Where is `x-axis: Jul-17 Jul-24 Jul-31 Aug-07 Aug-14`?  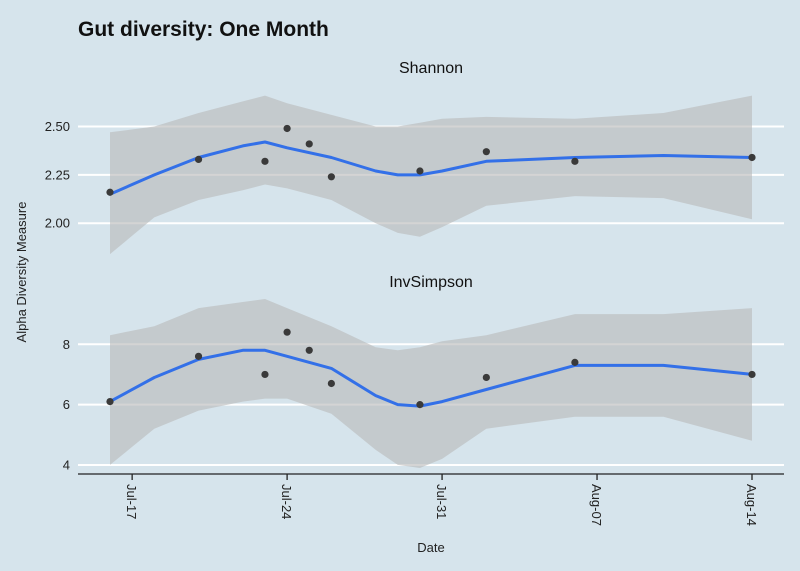 x-axis: Jul-17 Jul-24 Jul-31 Aug-07 Aug-14 is located at coordinates (441, 500).